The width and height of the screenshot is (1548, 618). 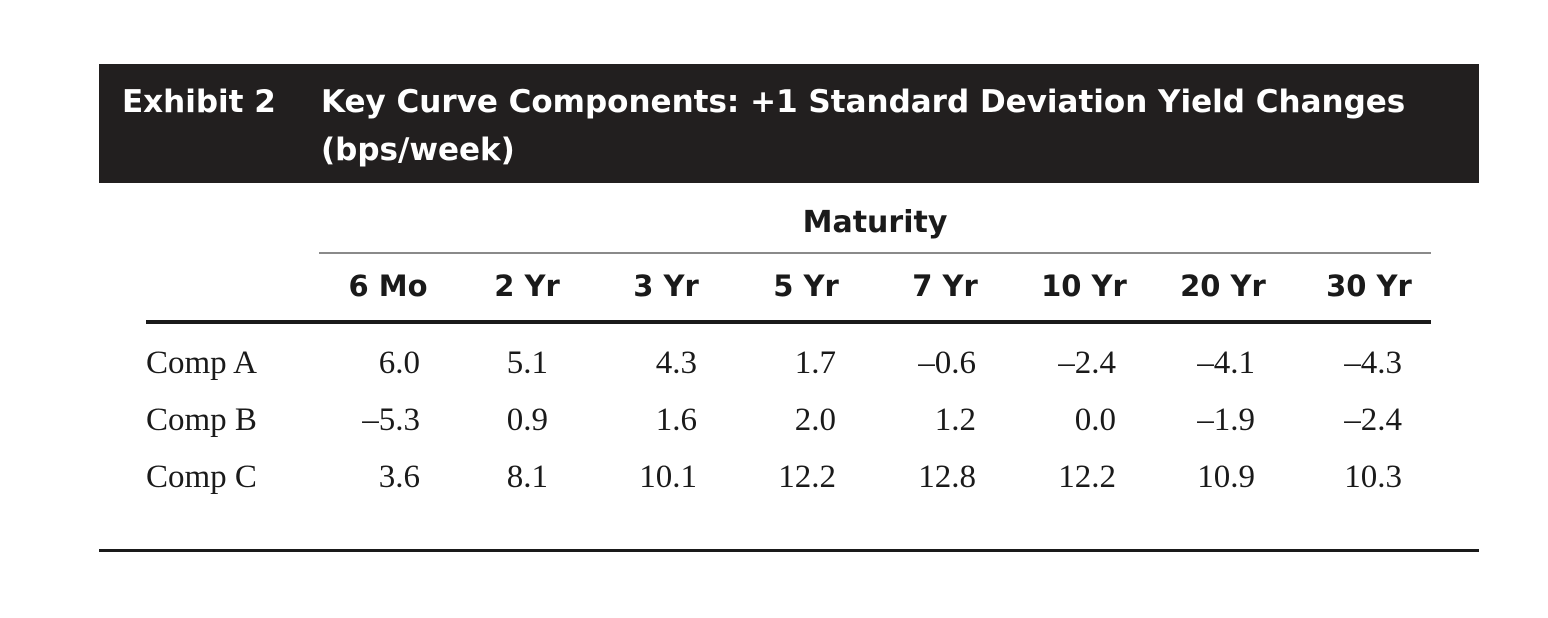 What do you see at coordinates (676, 420) in the screenshot?
I see `table-cell: 1.6` at bounding box center [676, 420].